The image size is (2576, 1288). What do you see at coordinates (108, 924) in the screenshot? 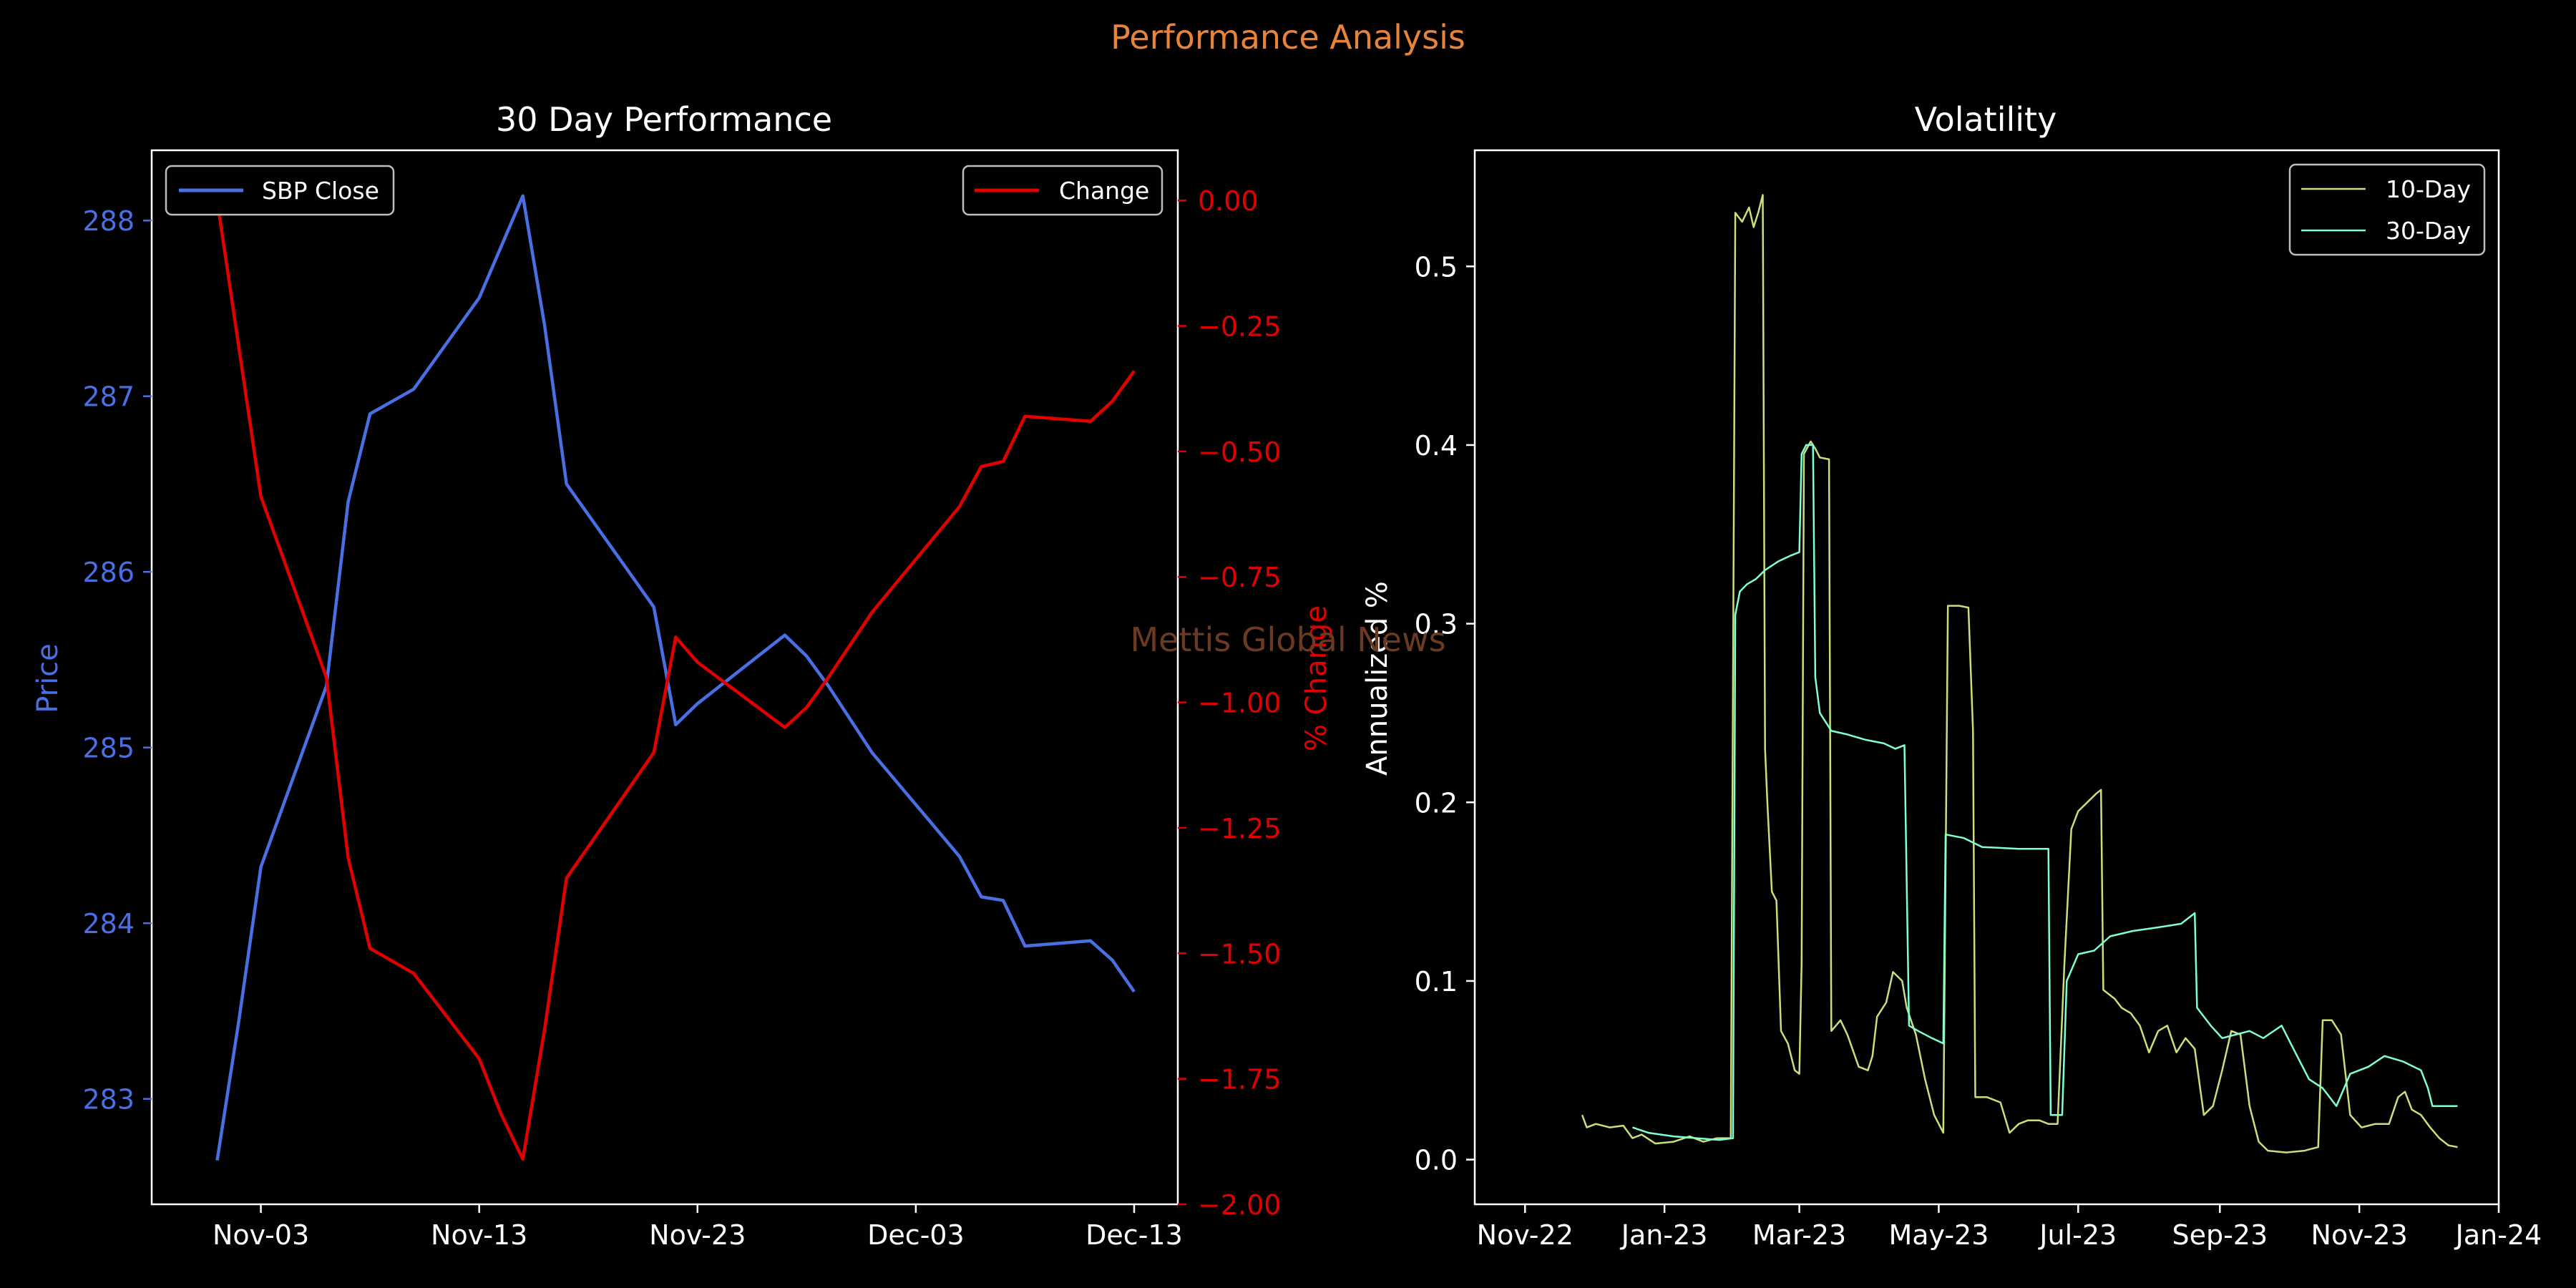
I see `price-tick-label: 284` at bounding box center [108, 924].